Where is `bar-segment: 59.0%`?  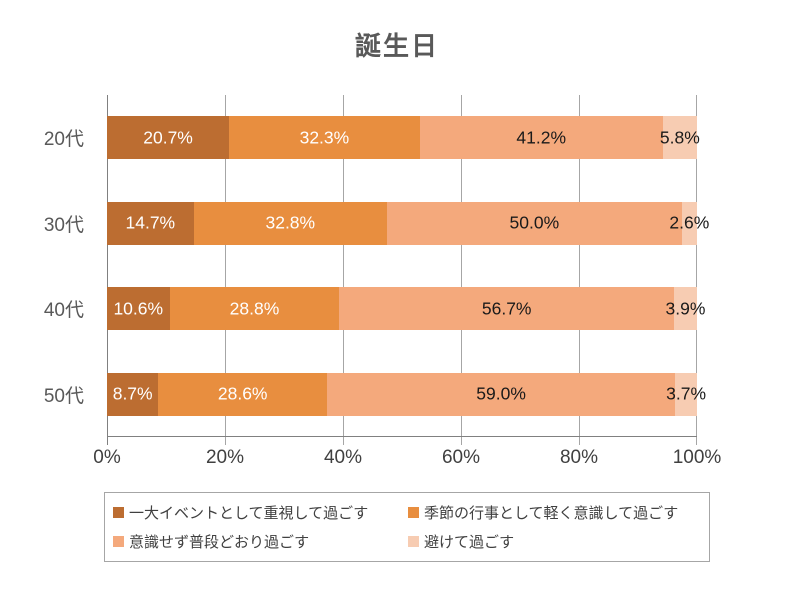
bar-segment: 59.0% is located at coordinates (501, 394).